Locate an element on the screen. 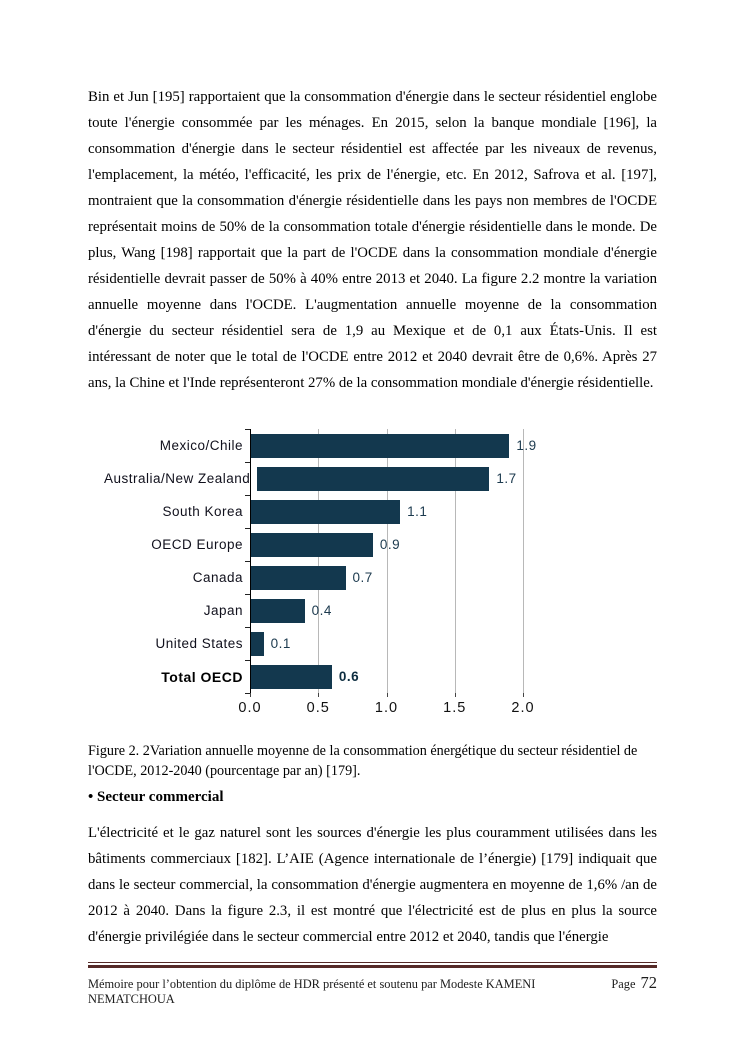 This screenshot has height=1053, width=745. chart-value-label: 1.9 is located at coordinates (526, 445).